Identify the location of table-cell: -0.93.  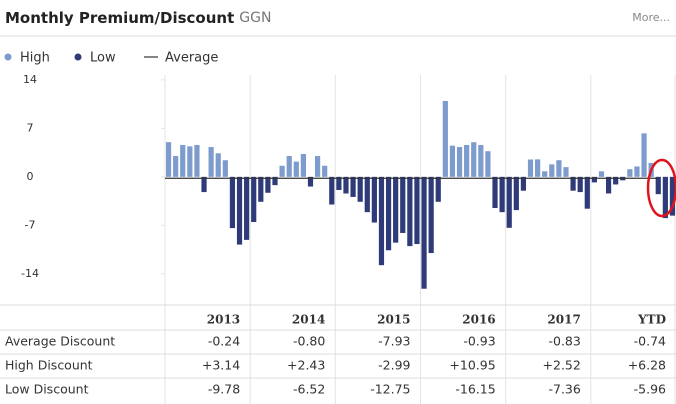
(479, 341).